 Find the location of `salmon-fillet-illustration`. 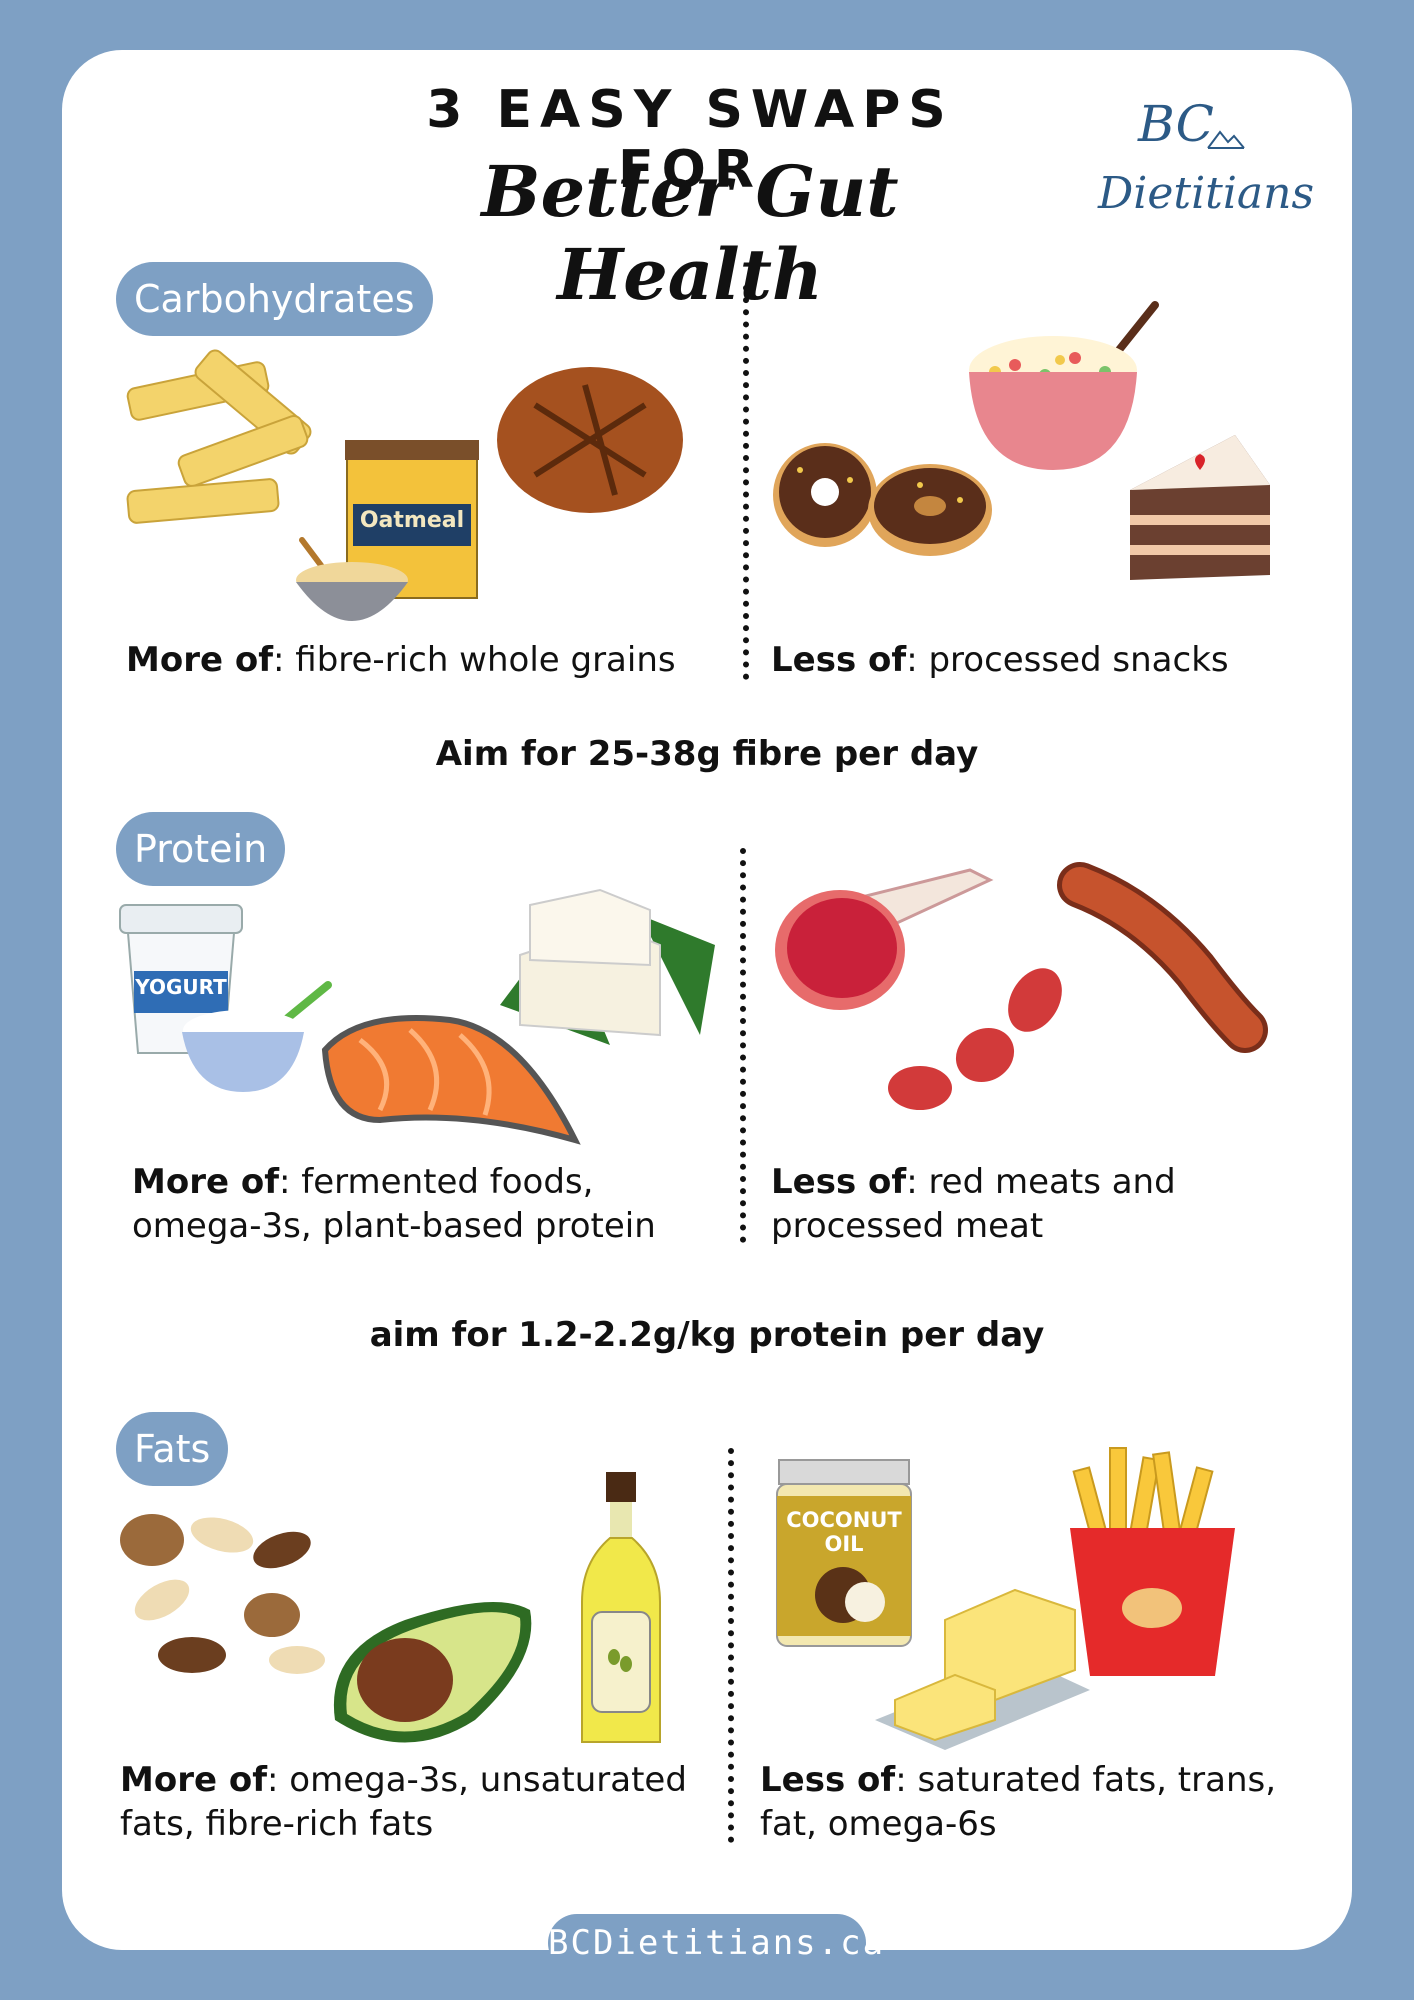

salmon-fillet-illustration is located at coordinates (451, 1080).